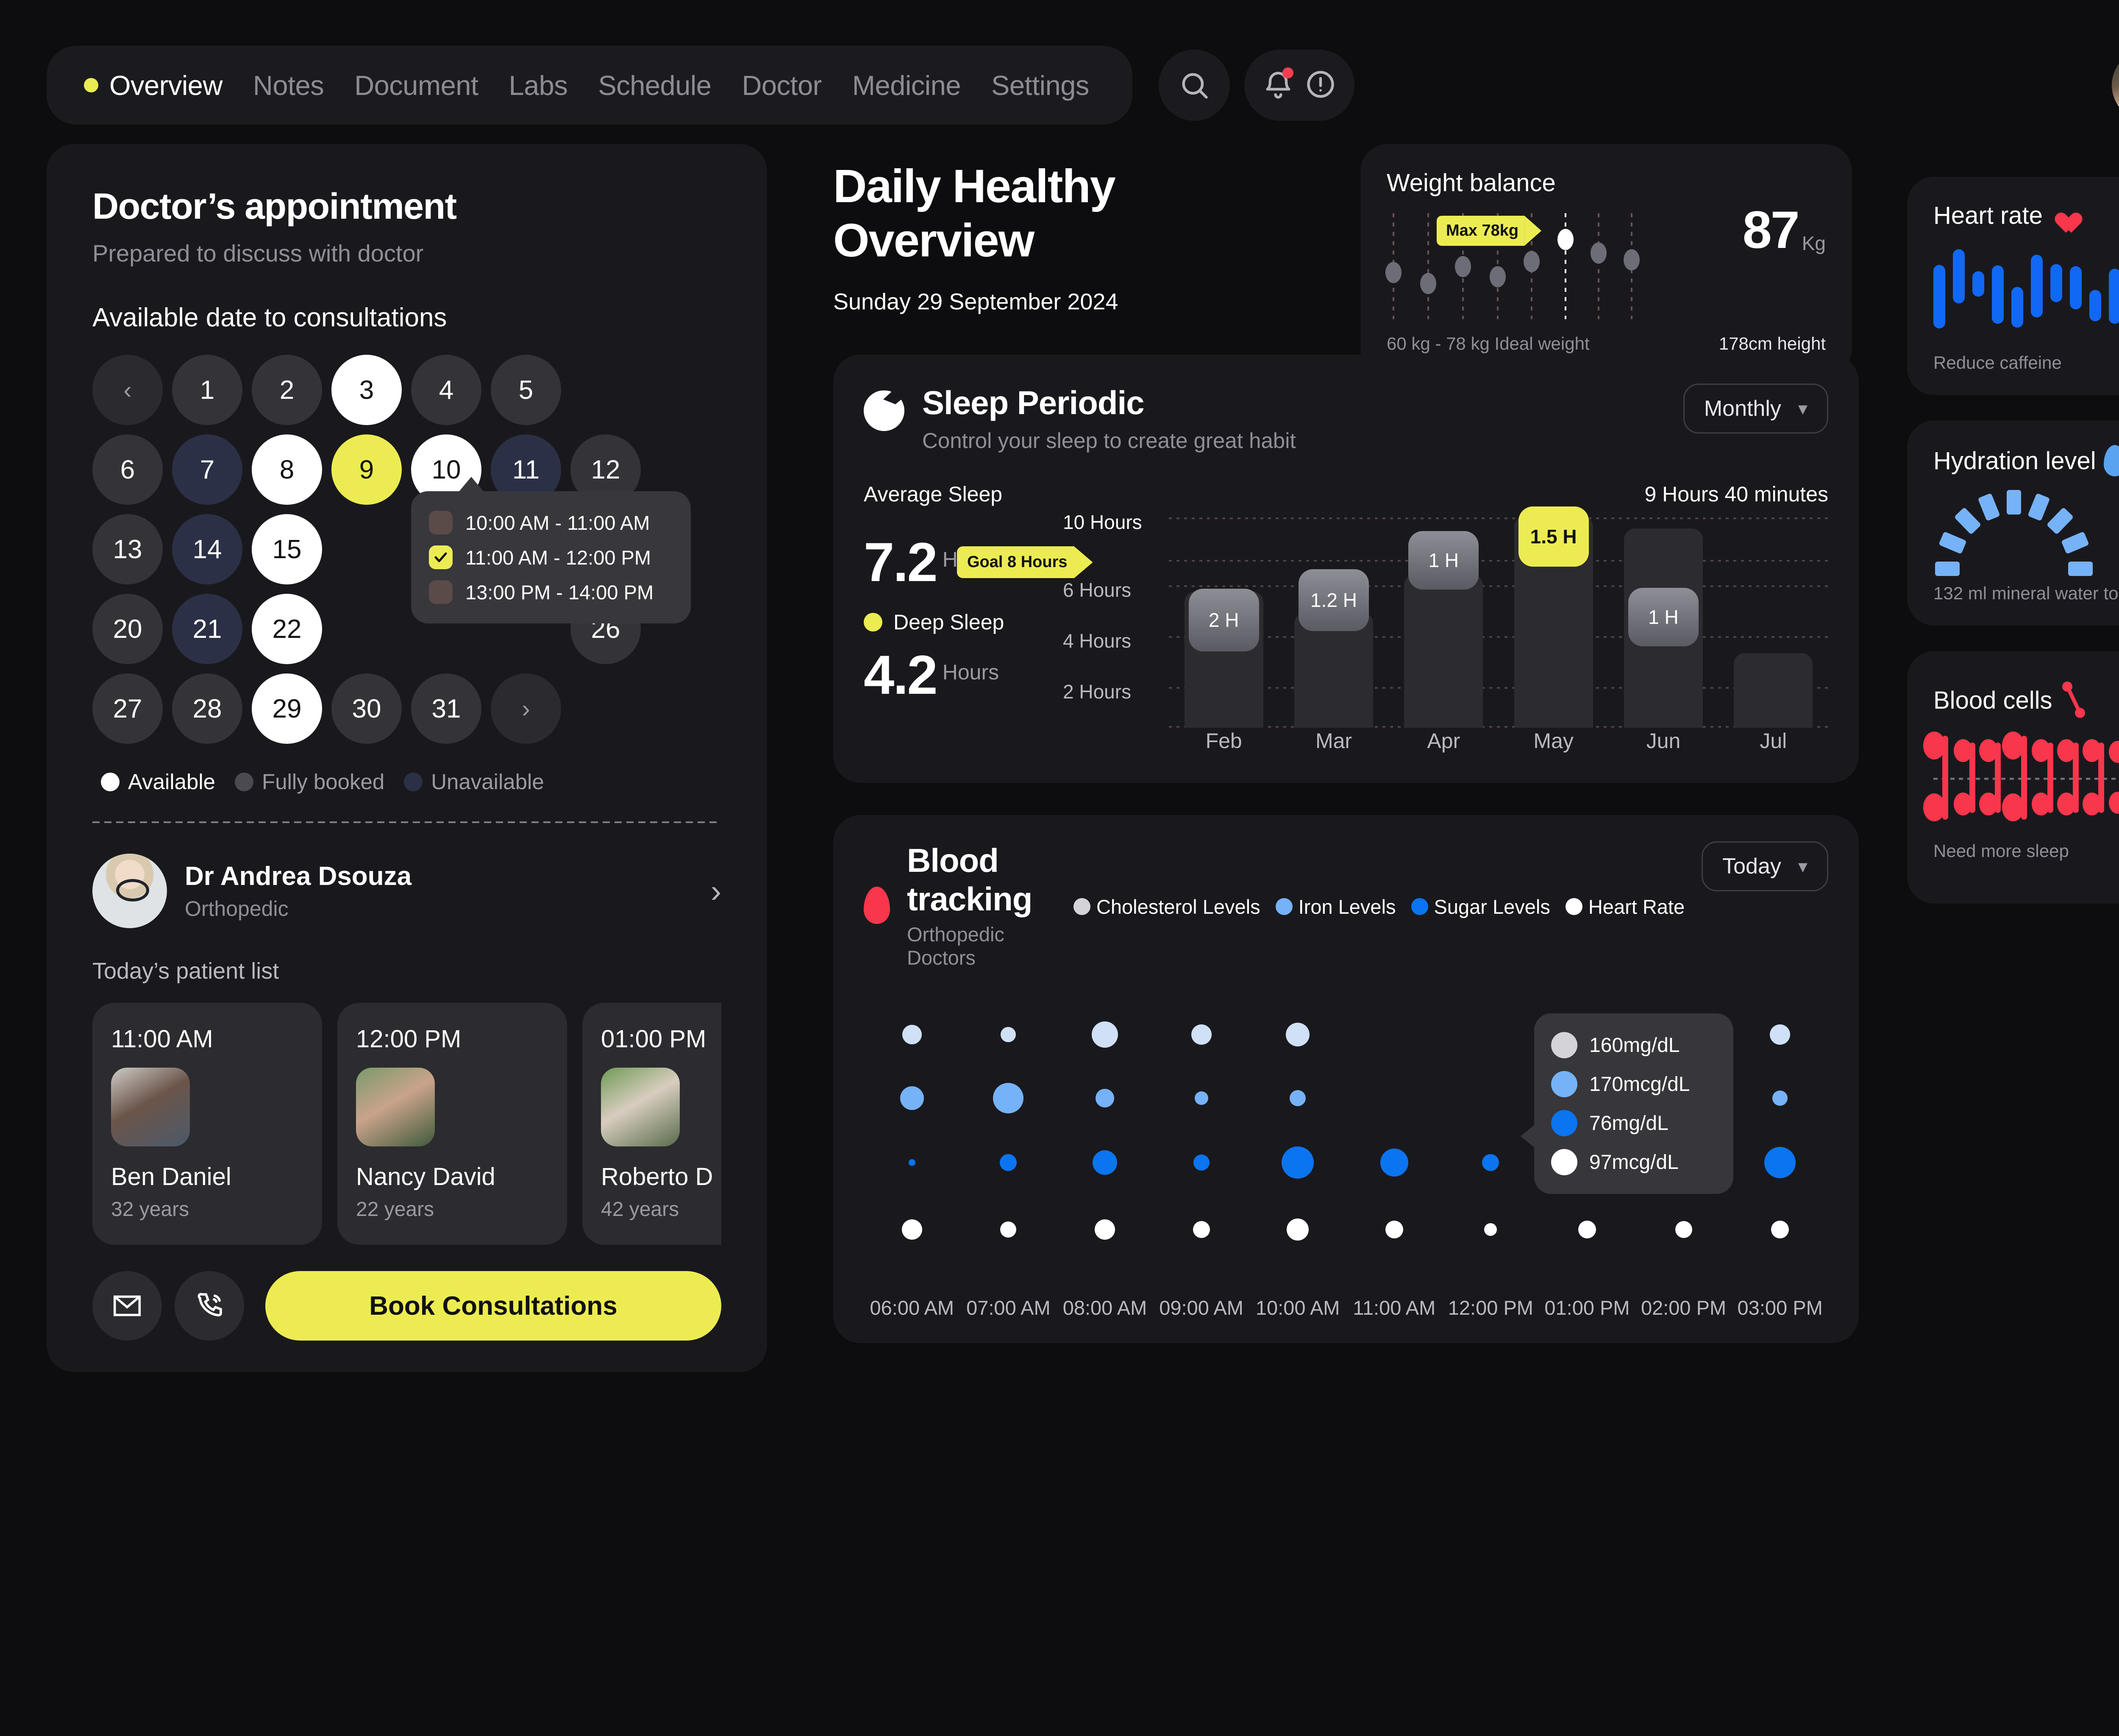  What do you see at coordinates (452, 1124) in the screenshot?
I see `patient-card: 12:00 PM Nancy David 22 years` at bounding box center [452, 1124].